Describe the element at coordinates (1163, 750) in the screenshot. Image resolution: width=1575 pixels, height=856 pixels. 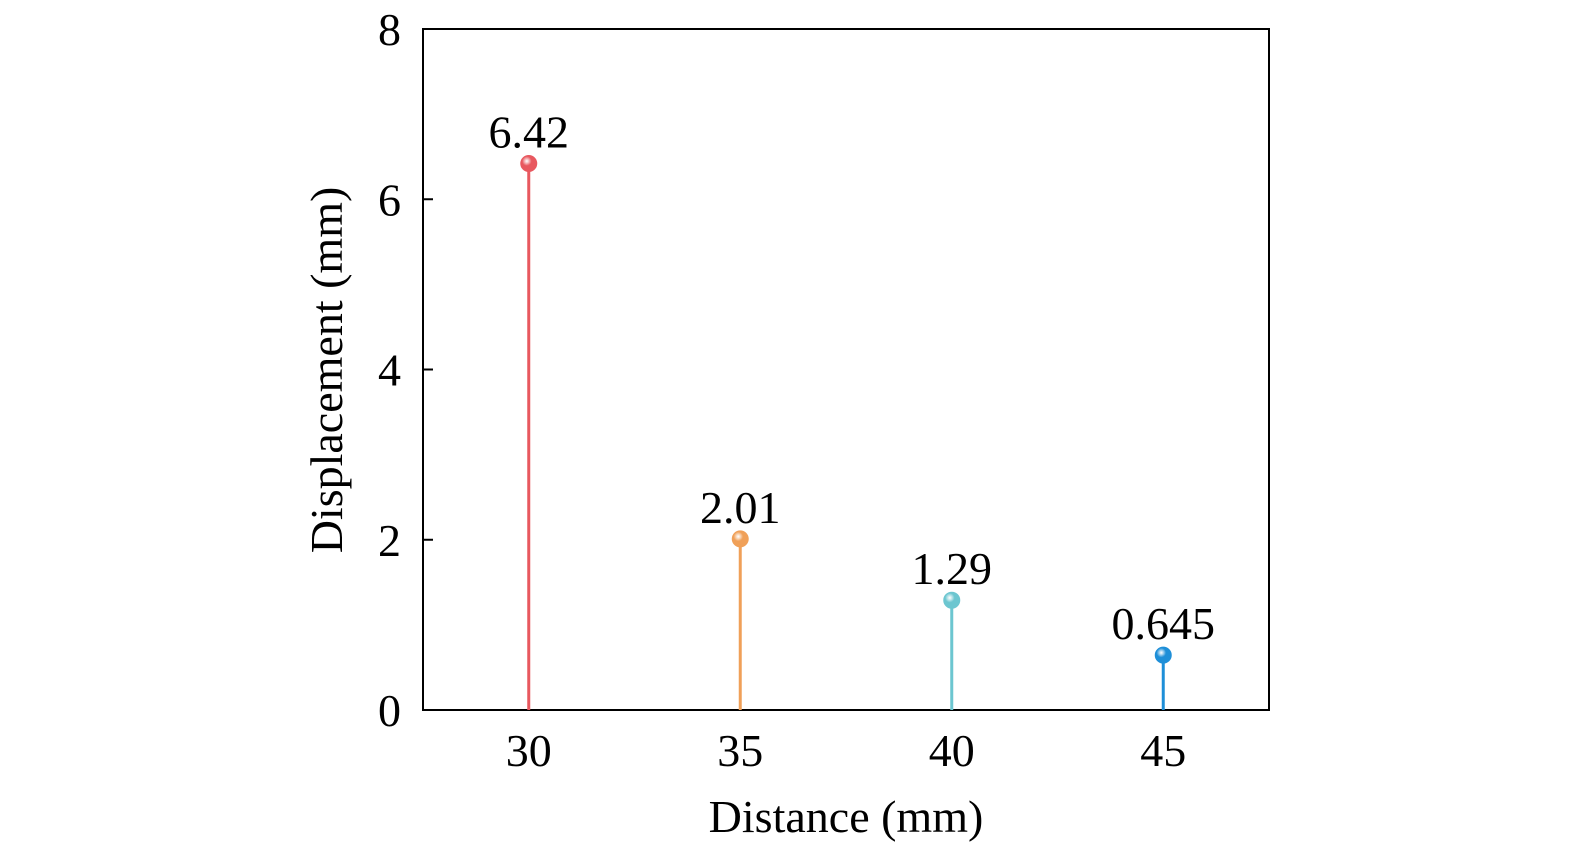
I see `x-tick-label: 45` at that location.